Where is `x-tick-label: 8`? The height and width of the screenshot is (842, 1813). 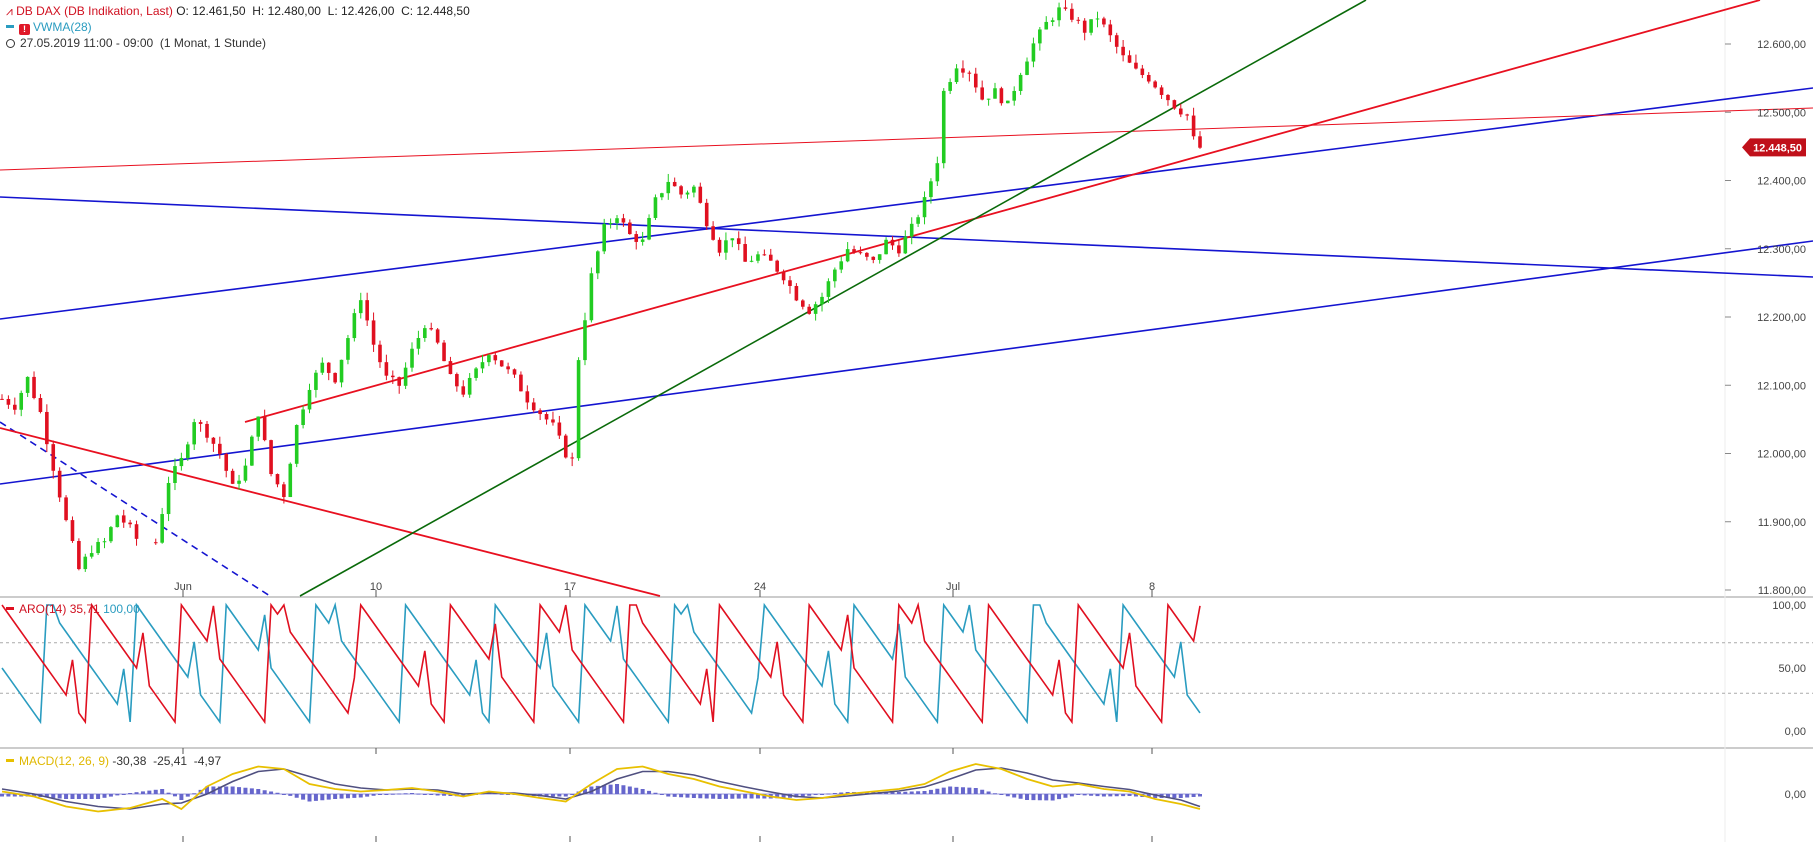 x-tick-label: 8 is located at coordinates (1152, 587).